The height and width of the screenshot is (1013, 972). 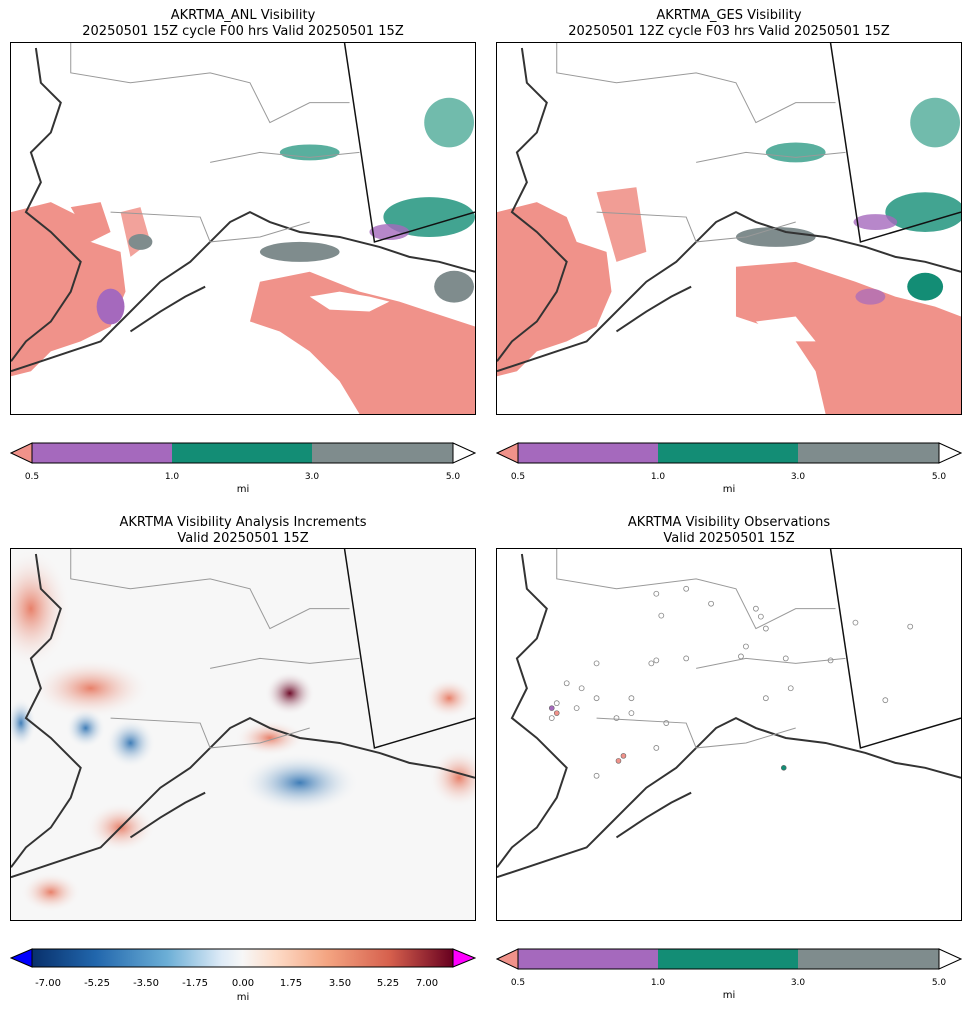 What do you see at coordinates (243, 983) in the screenshot?
I see `inc-cbar-tick-4: 0.00` at bounding box center [243, 983].